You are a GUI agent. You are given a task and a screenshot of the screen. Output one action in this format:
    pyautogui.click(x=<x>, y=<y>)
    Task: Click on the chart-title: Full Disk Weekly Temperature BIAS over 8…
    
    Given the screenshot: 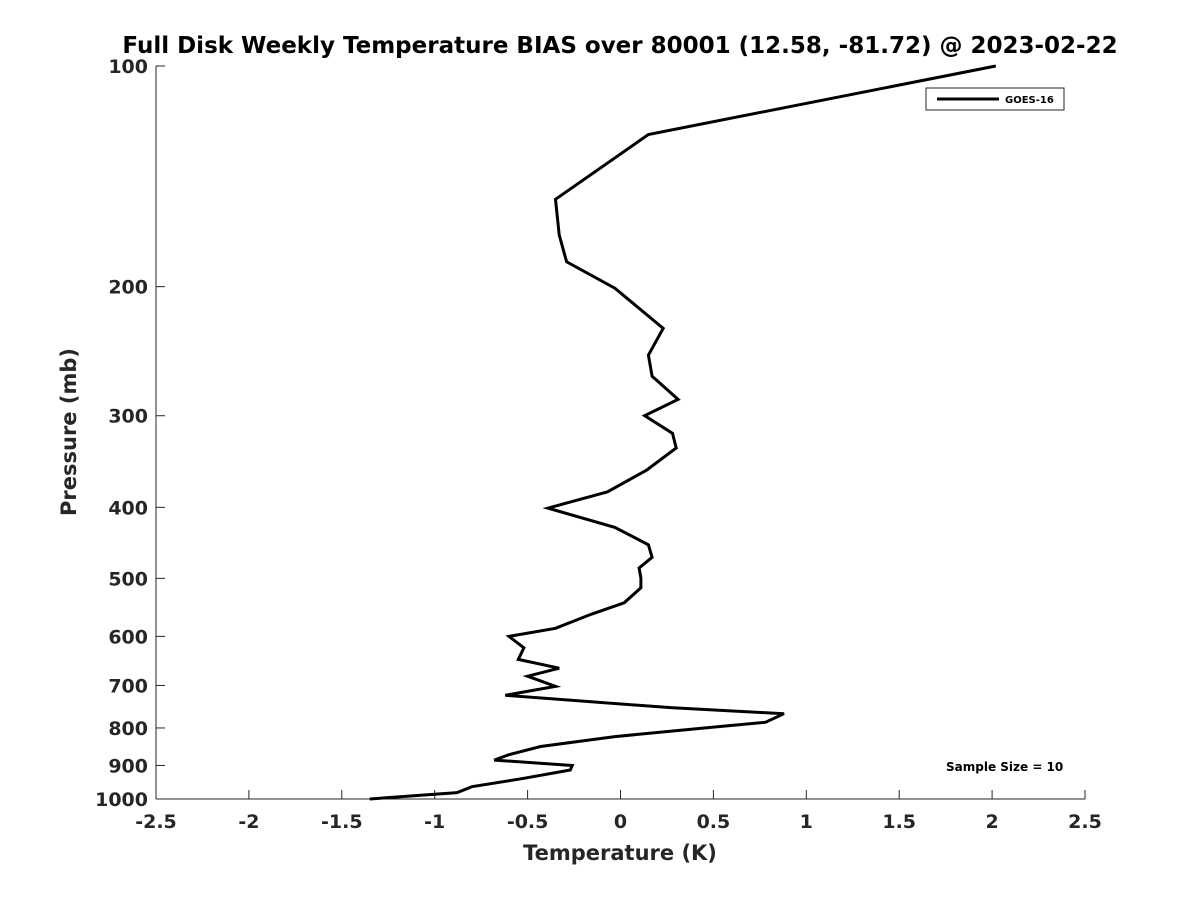 What is the action you would take?
    pyautogui.click(x=619, y=46)
    